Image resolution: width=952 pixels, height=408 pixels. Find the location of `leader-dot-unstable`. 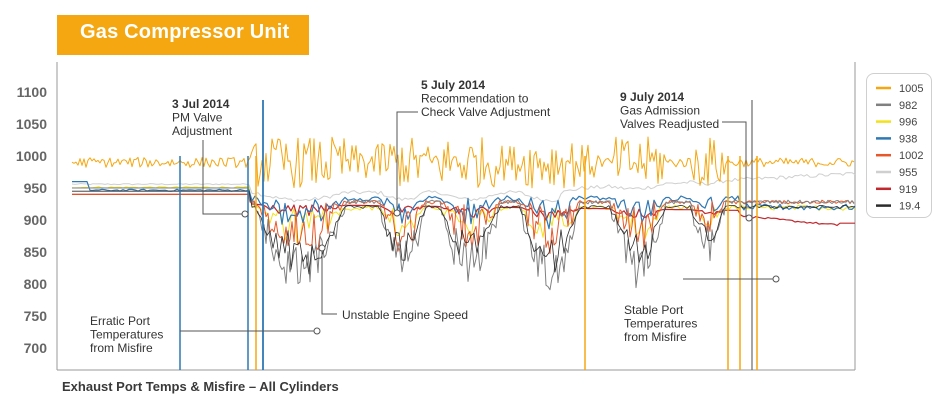

leader-dot-unstable is located at coordinates (322, 248).